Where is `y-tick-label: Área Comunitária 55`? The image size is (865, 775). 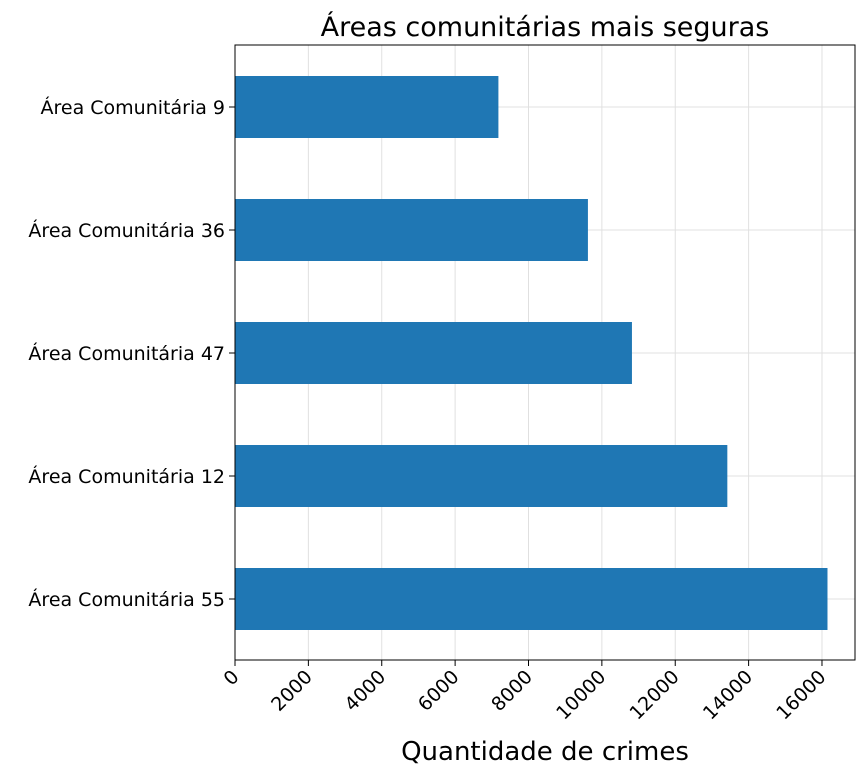 y-tick-label: Área Comunitária 55 is located at coordinates (126, 599).